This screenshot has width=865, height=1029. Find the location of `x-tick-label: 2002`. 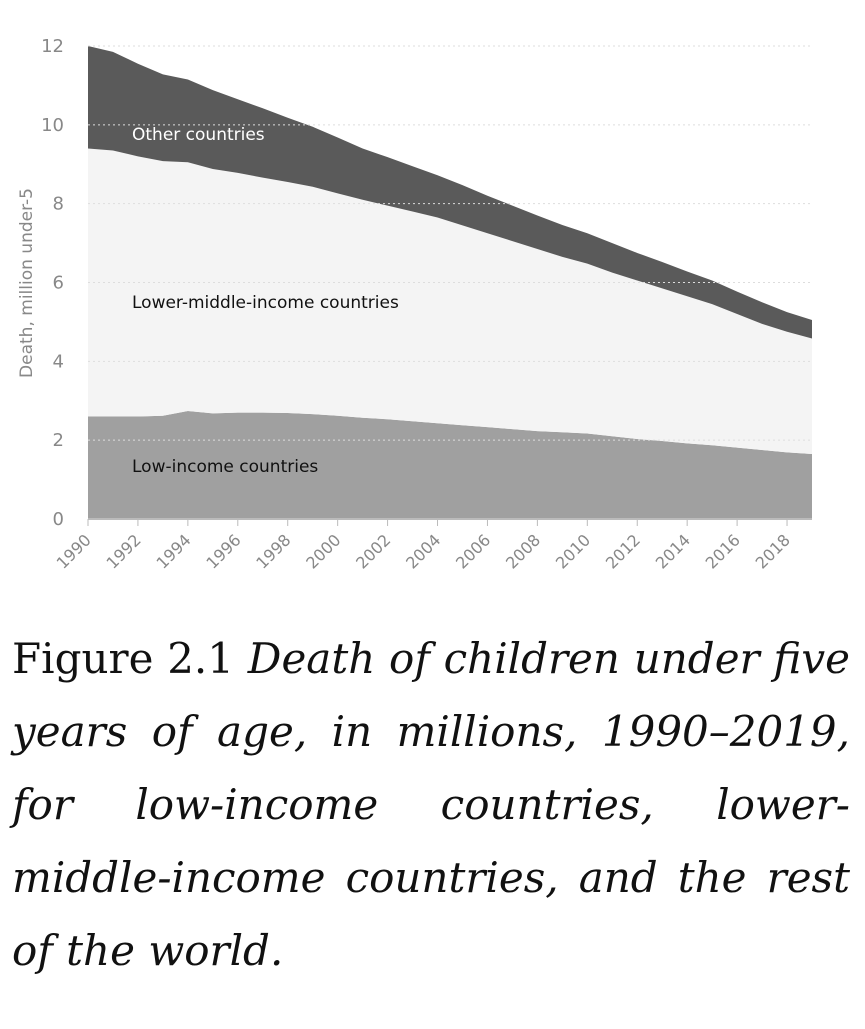

x-tick-label: 2002 is located at coordinates (373, 551).